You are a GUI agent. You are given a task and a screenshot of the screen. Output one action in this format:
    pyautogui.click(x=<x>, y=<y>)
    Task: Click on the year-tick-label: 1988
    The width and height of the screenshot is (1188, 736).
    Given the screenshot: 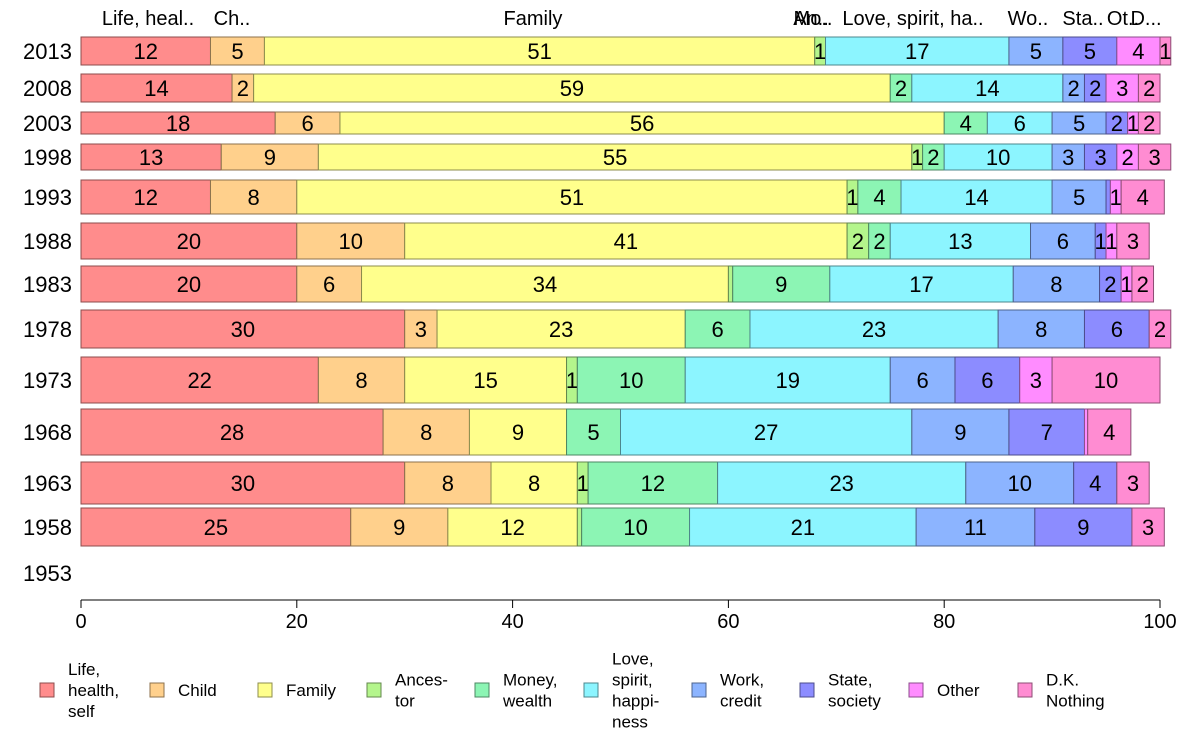 What is the action you would take?
    pyautogui.click(x=47, y=241)
    